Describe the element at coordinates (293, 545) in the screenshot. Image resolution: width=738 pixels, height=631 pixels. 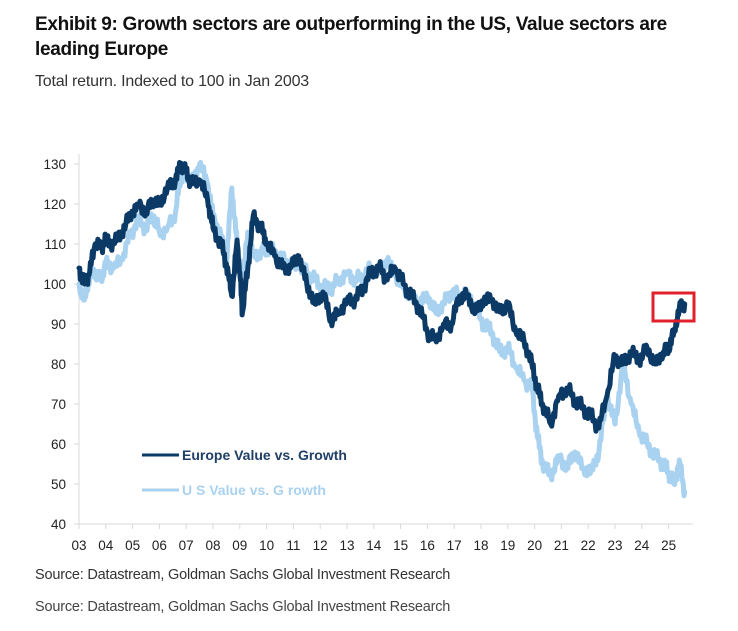
I see `x-tick-label: 11` at that location.